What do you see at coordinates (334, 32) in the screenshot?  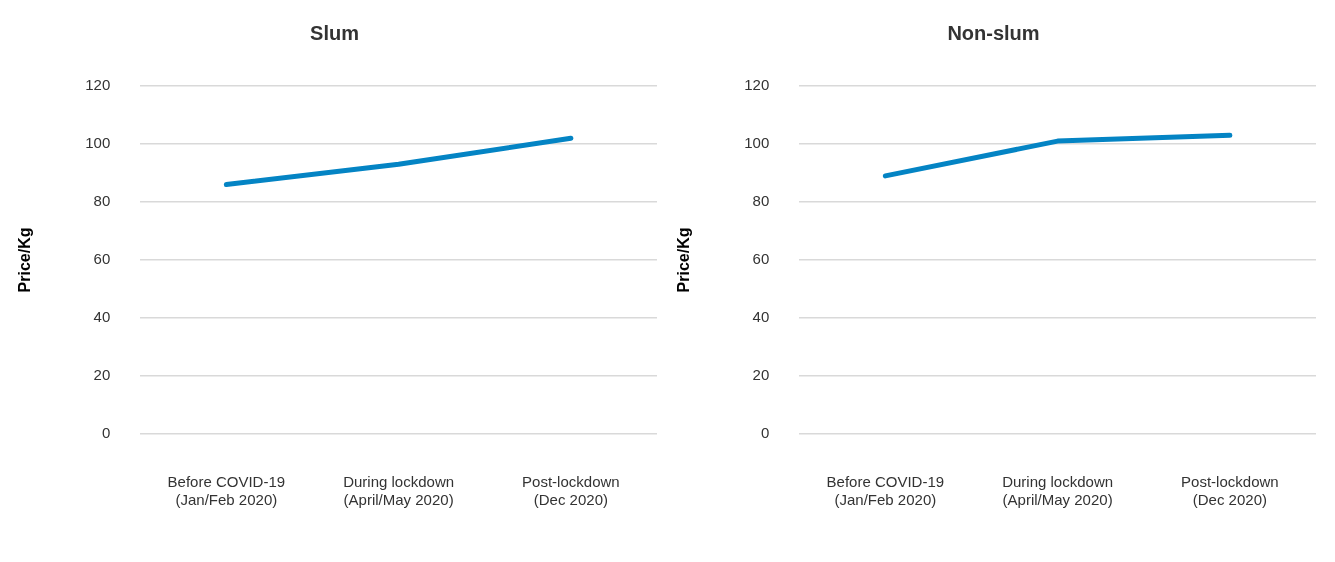 I see `chart-title: Slum` at bounding box center [334, 32].